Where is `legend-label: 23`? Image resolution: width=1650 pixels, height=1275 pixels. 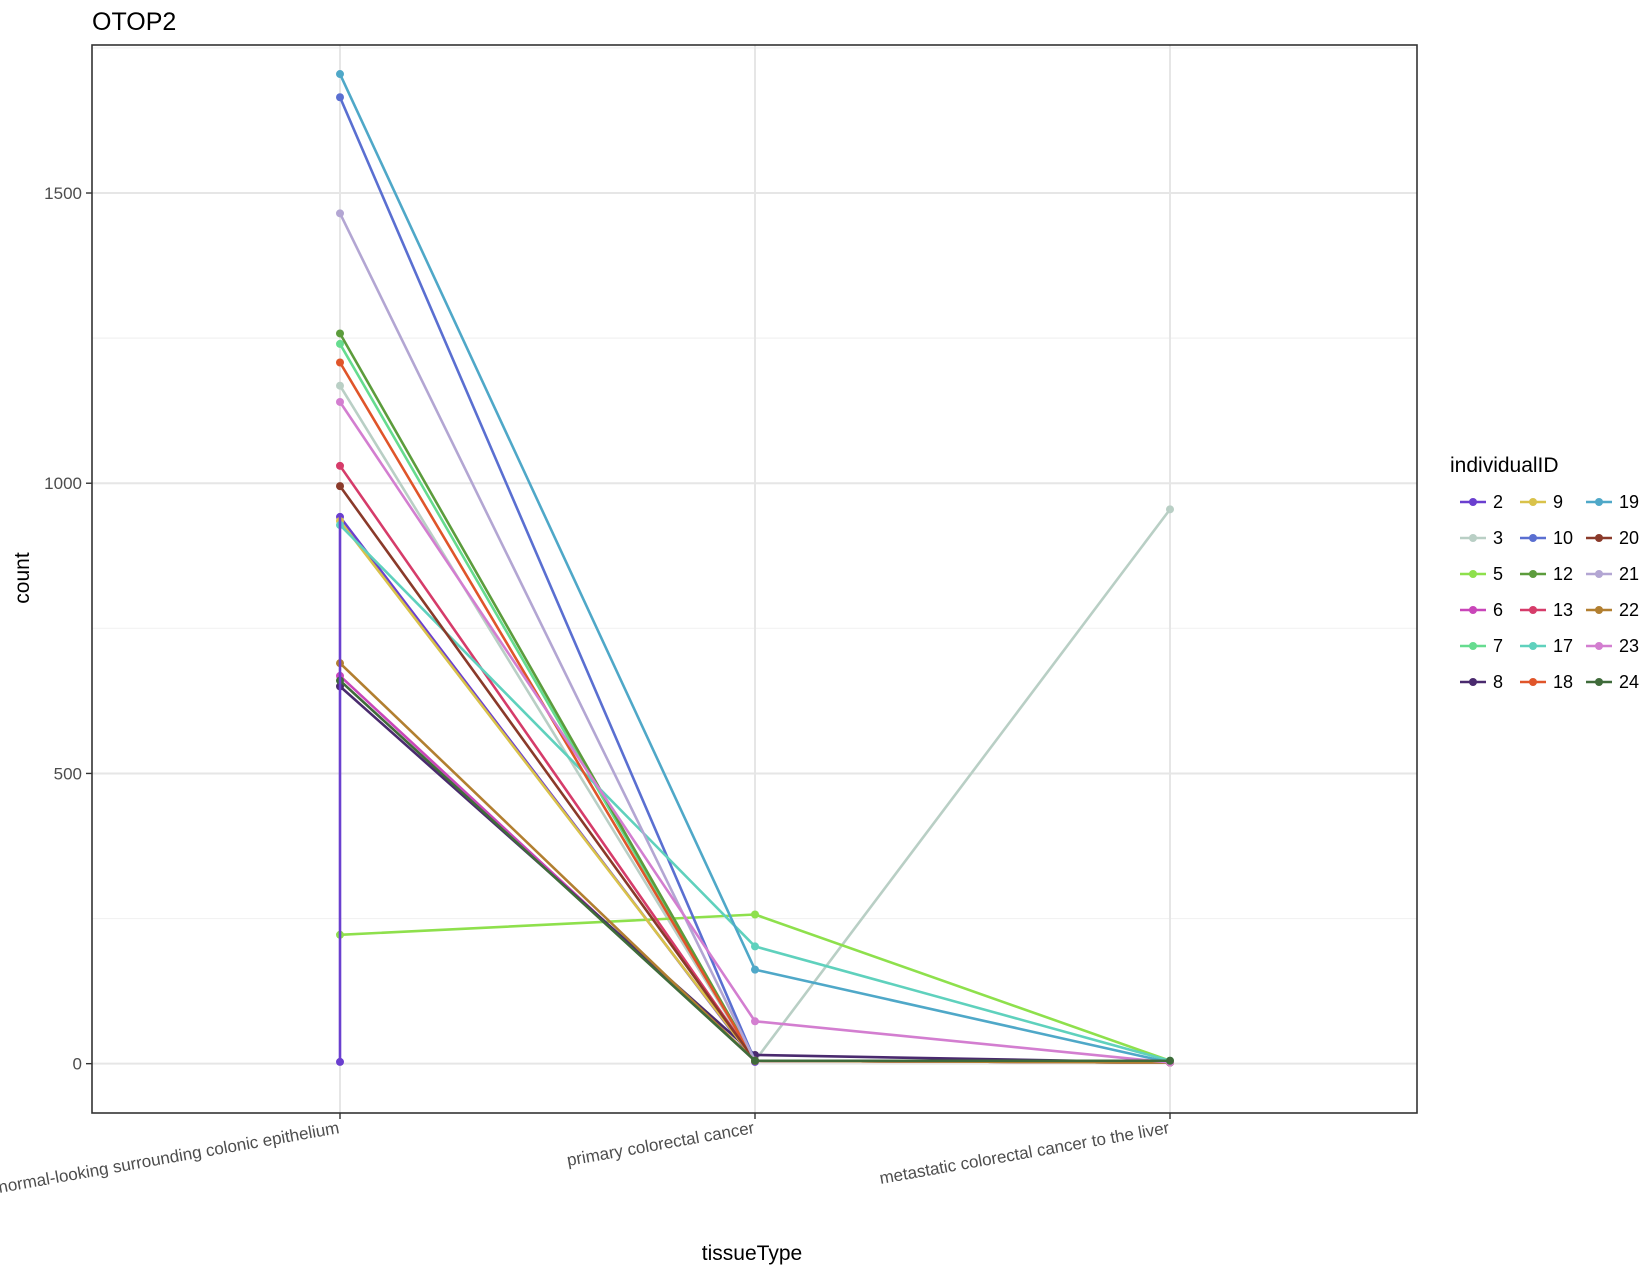
legend-label: 23 is located at coordinates (1629, 646).